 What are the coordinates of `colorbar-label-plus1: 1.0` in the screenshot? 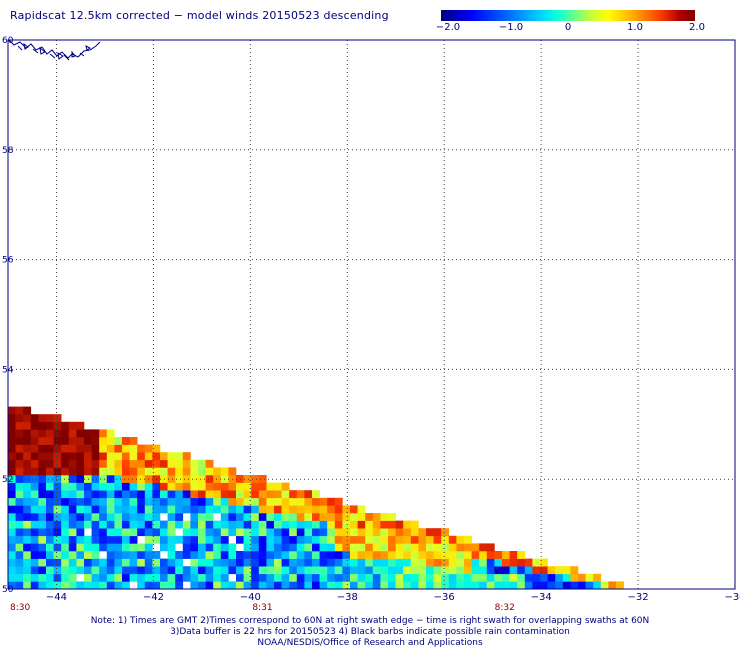 It's located at (635, 27).